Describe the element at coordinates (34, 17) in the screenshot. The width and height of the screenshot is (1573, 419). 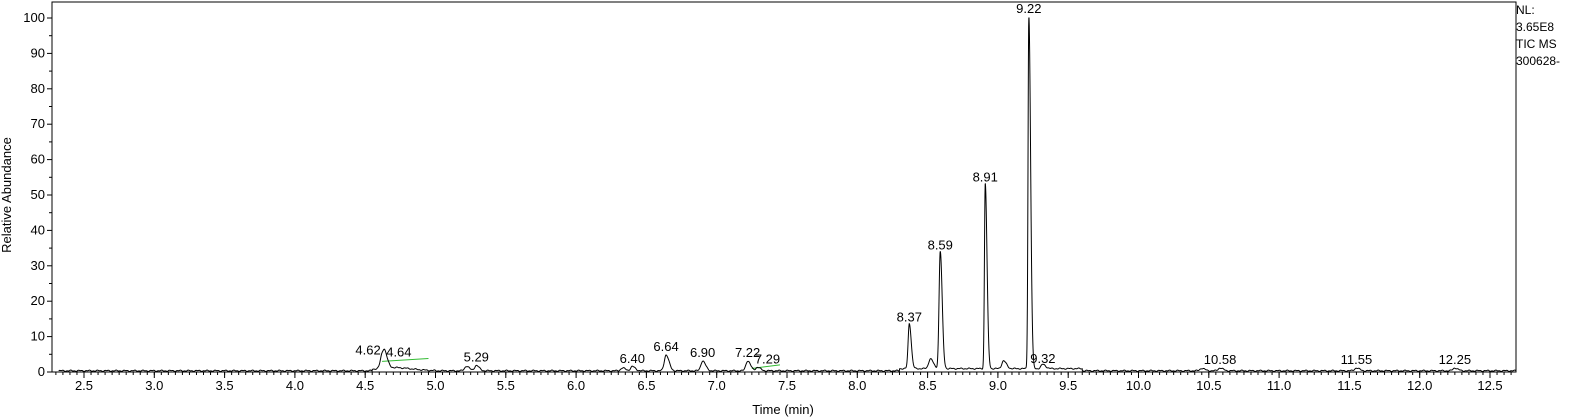
I see `y-tick-label: 100` at that location.